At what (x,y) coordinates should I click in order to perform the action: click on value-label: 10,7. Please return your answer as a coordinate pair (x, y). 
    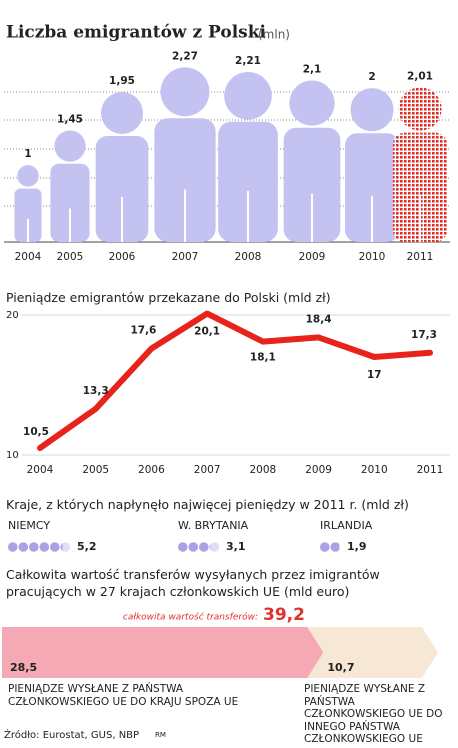
    Looking at the image, I should click on (340, 667).